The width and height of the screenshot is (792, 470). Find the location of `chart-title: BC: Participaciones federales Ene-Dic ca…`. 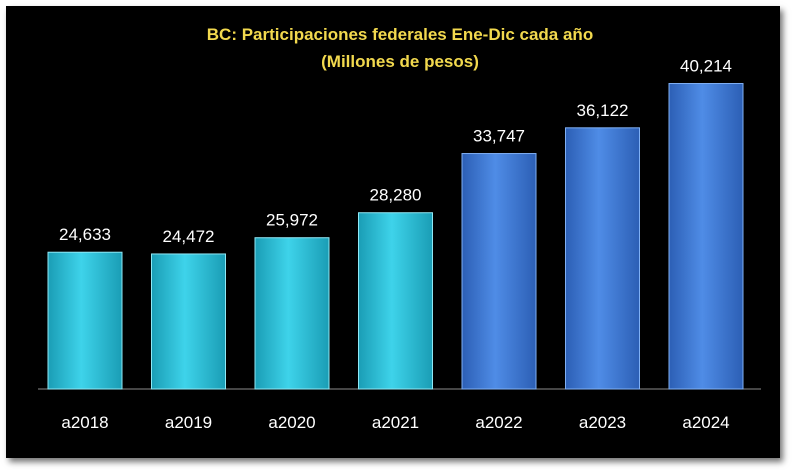

chart-title: BC: Participaciones federales Ene-Dic ca… is located at coordinates (400, 34).